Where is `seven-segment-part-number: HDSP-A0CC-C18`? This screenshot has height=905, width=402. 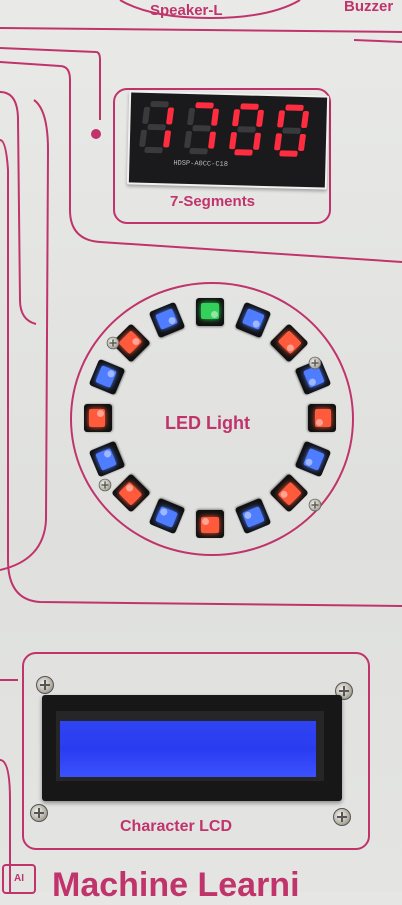
seven-segment-part-number: HDSP-A0CC-C18 is located at coordinates (201, 164).